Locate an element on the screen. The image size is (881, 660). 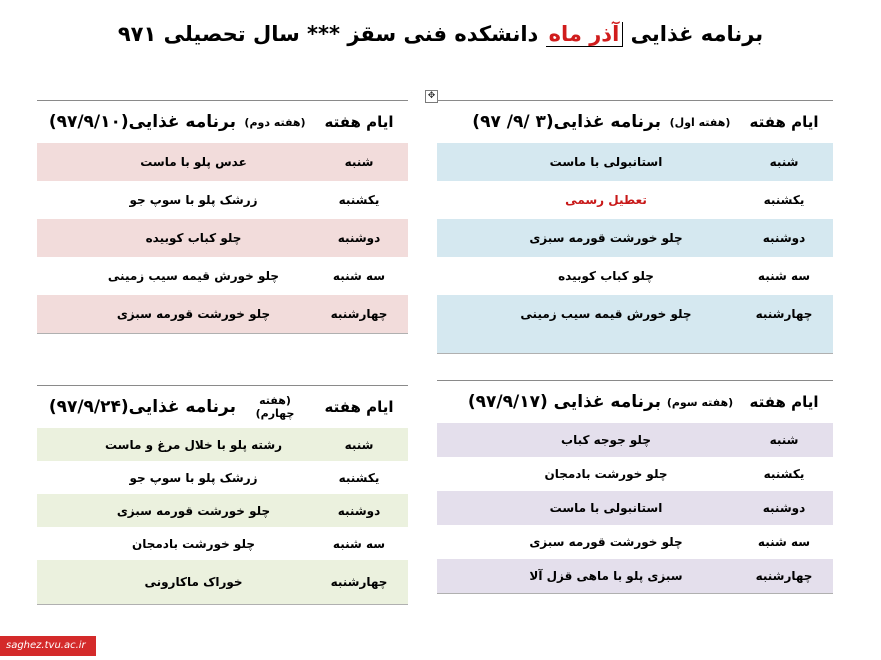
table-row: سه شنبه چلو خورش قیمه سیب زمینی is located at coordinates (222, 276).